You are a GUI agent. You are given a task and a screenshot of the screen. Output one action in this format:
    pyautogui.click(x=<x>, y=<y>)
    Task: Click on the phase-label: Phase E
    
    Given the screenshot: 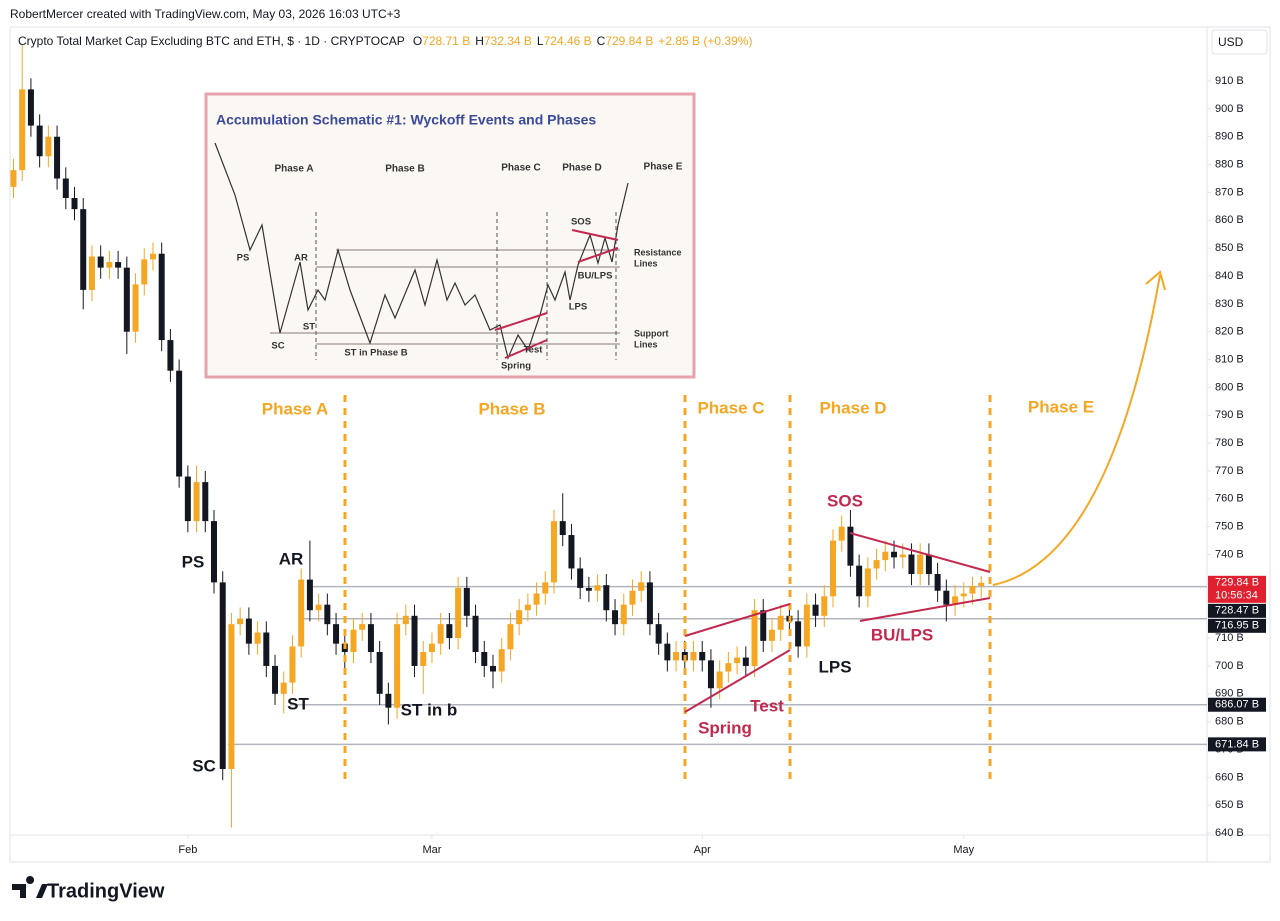 What is the action you would take?
    pyautogui.click(x=1061, y=406)
    